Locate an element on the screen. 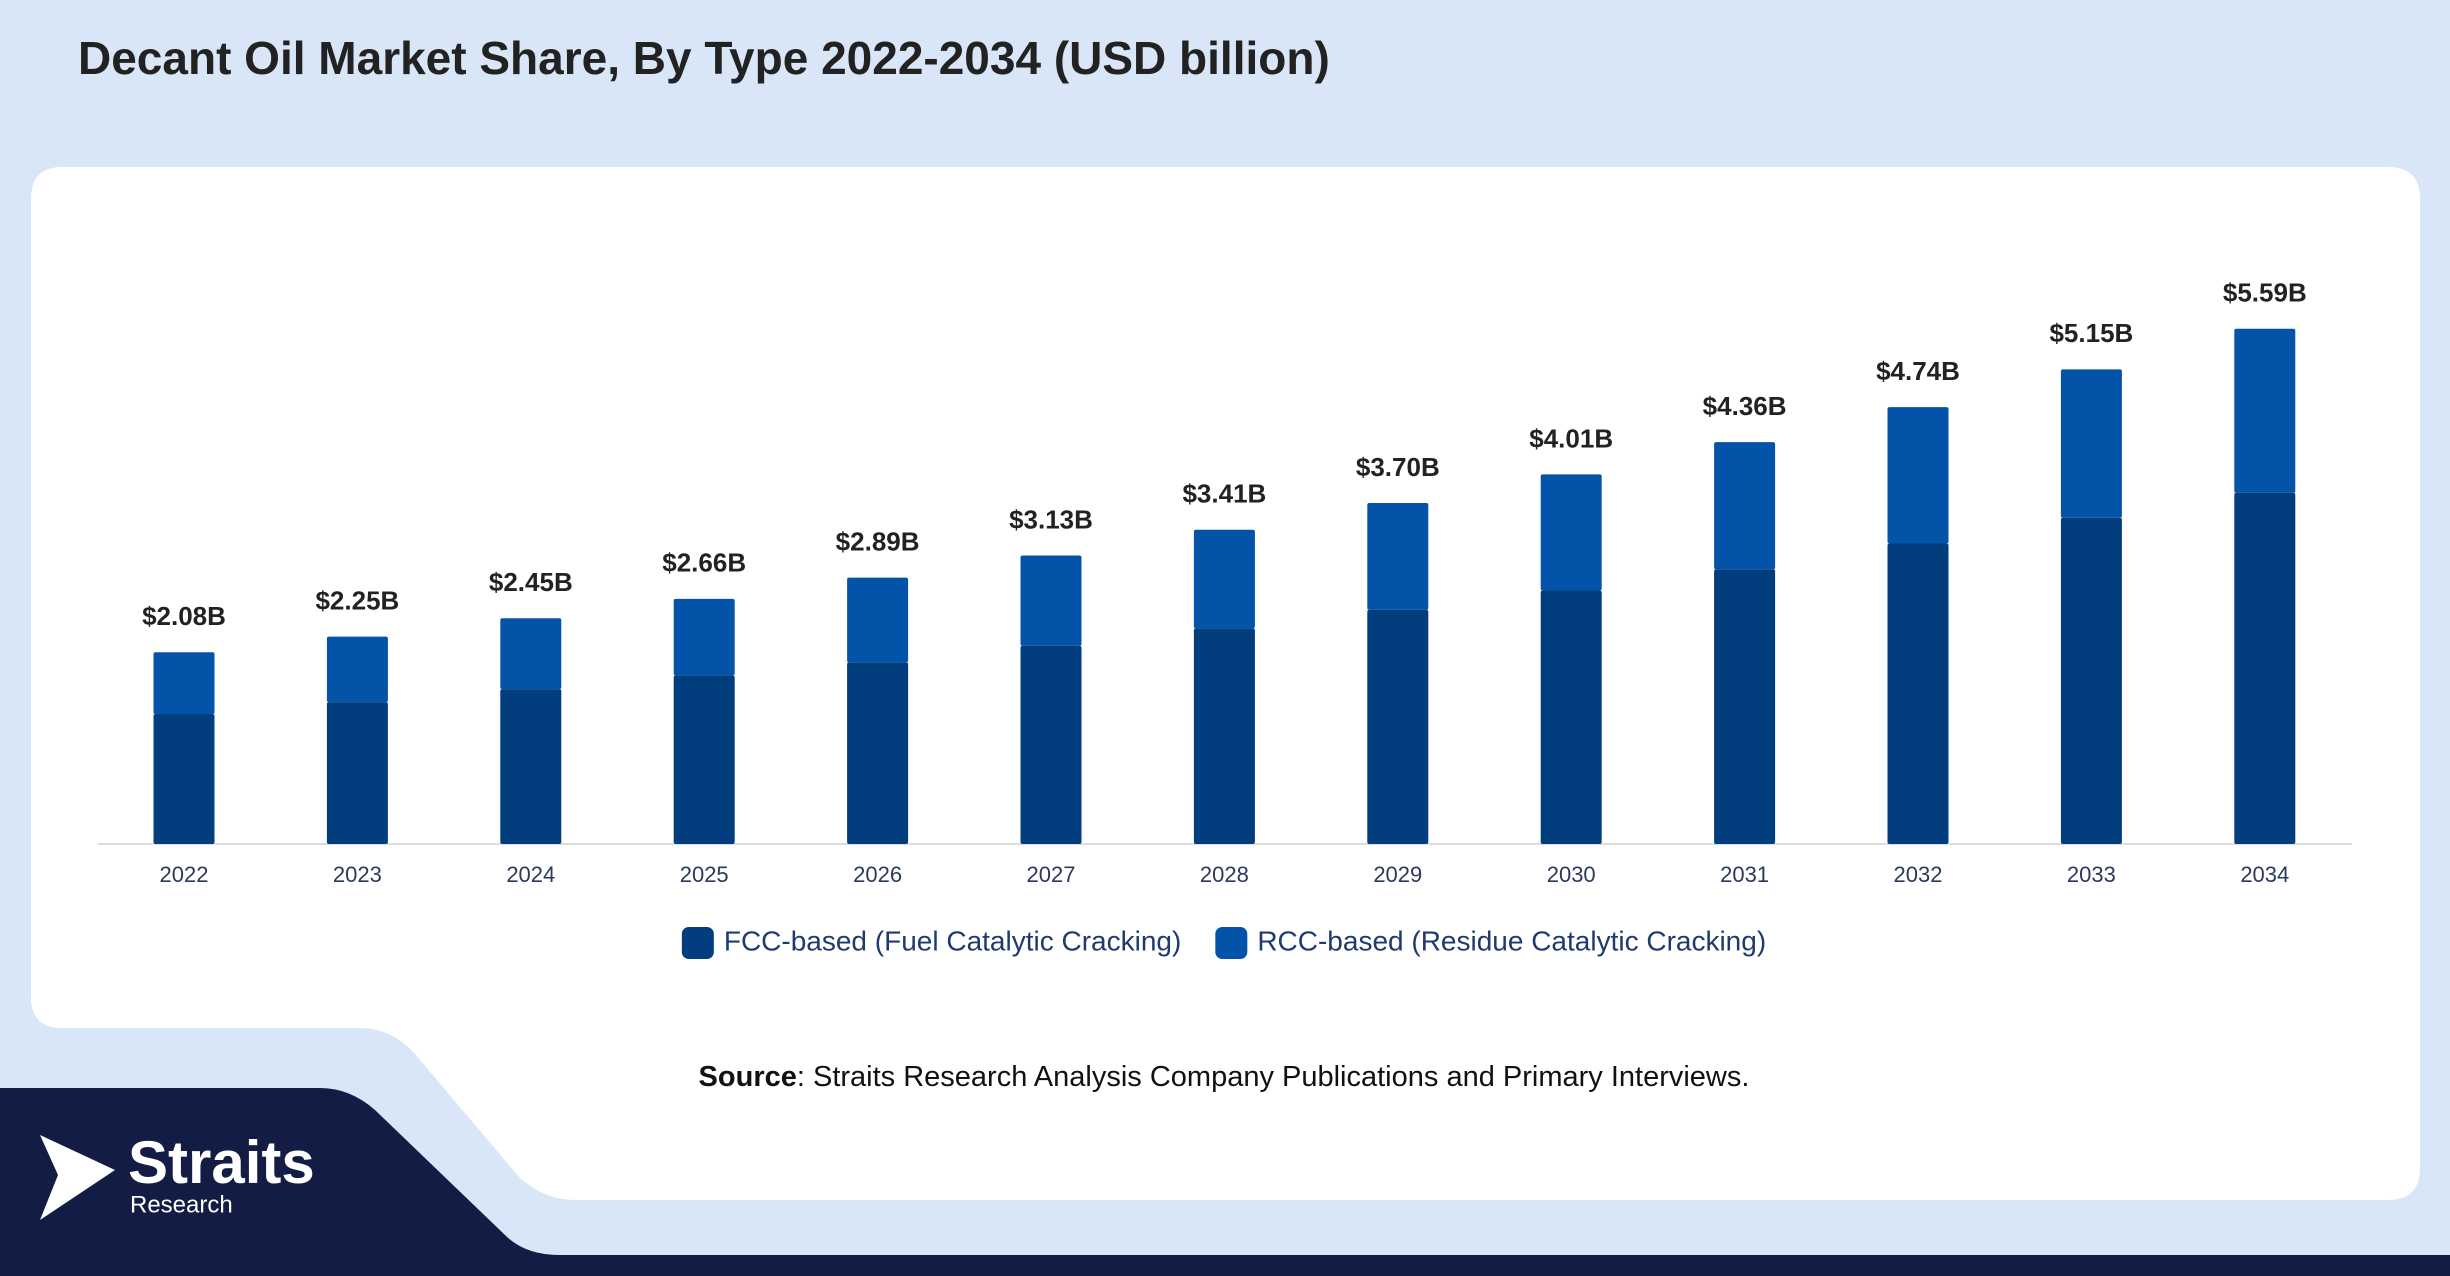 The width and height of the screenshot is (2450, 1276). source-label: Source is located at coordinates (748, 1077).